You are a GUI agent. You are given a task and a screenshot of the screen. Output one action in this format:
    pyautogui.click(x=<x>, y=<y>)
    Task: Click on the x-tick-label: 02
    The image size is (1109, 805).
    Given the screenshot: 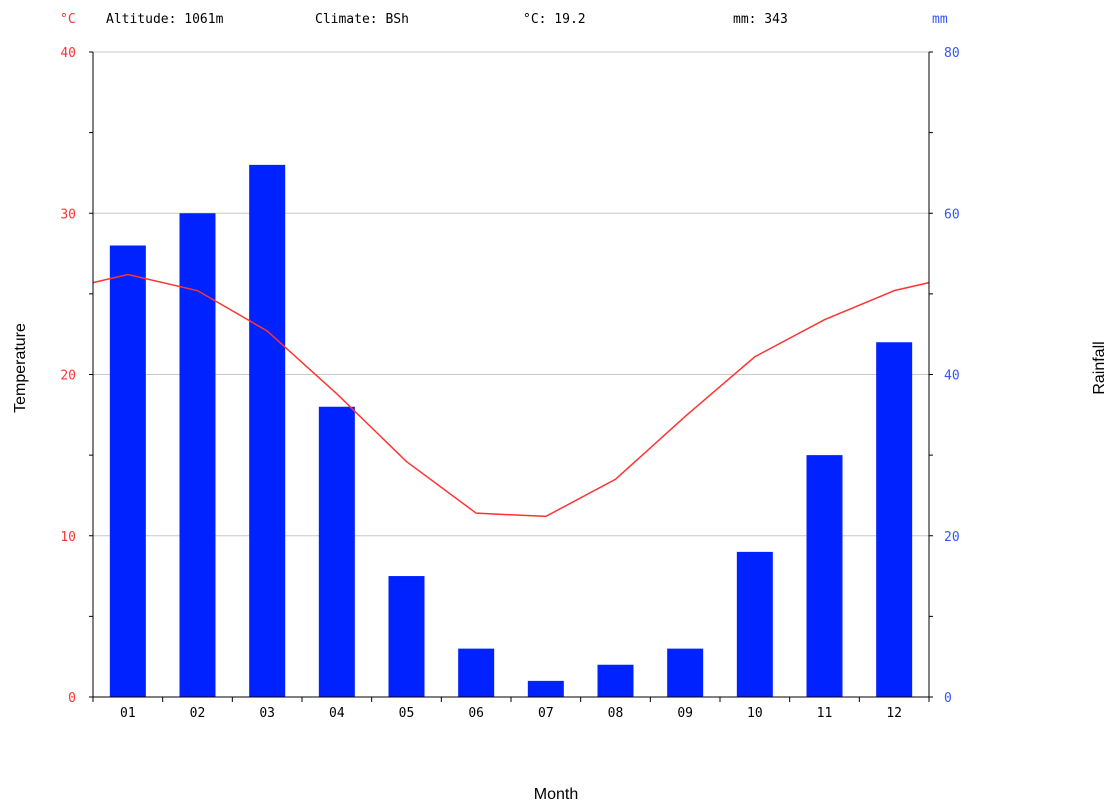 What is the action you would take?
    pyautogui.click(x=198, y=713)
    